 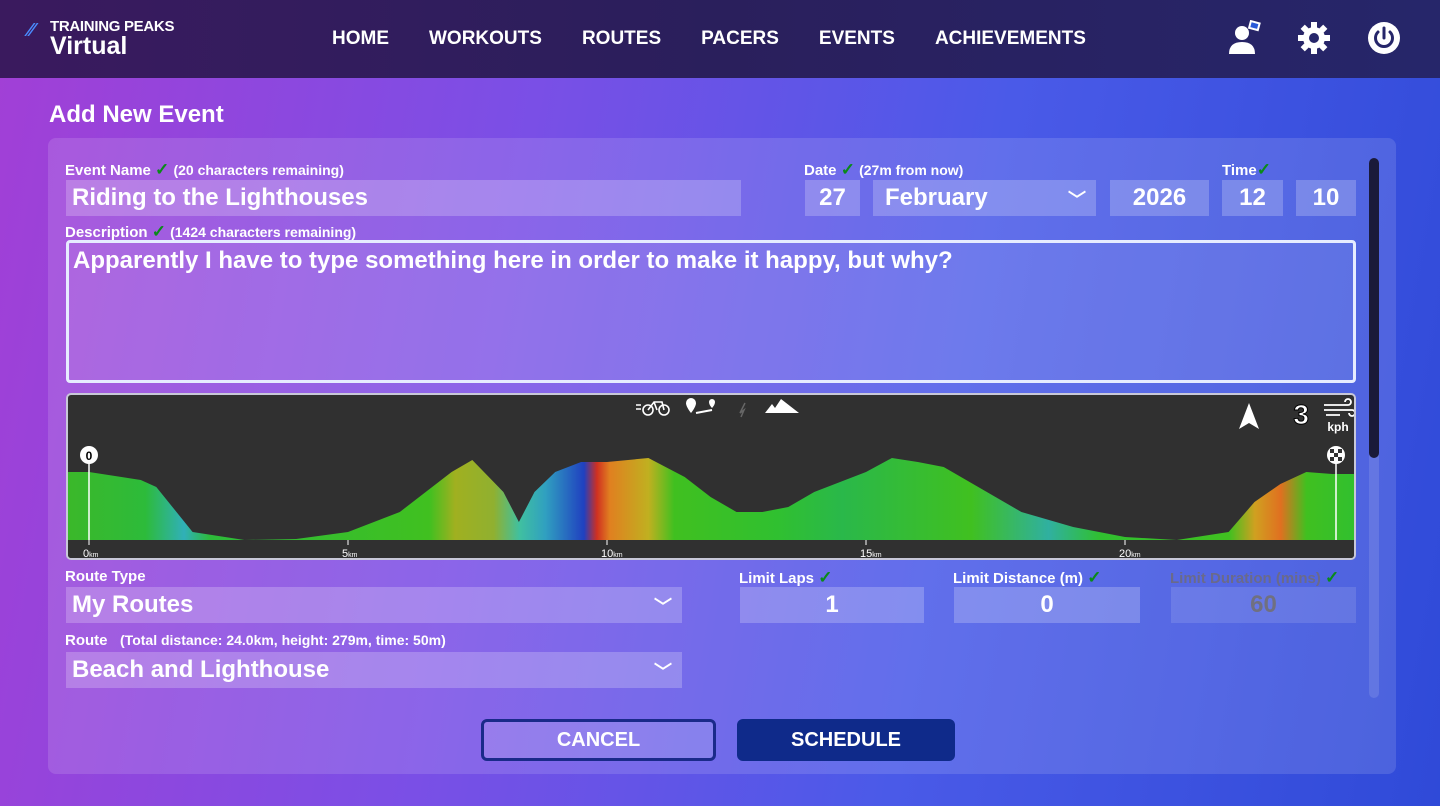 What do you see at coordinates (612, 554) in the screenshot?
I see `km-tick-label: 10km` at bounding box center [612, 554].